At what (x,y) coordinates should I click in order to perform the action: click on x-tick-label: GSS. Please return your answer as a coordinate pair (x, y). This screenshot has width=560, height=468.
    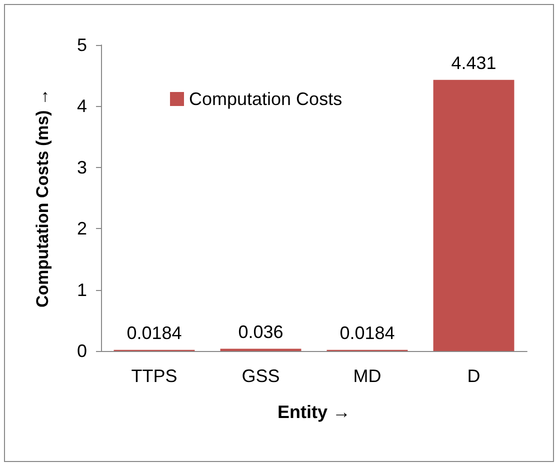
    Looking at the image, I should click on (261, 376).